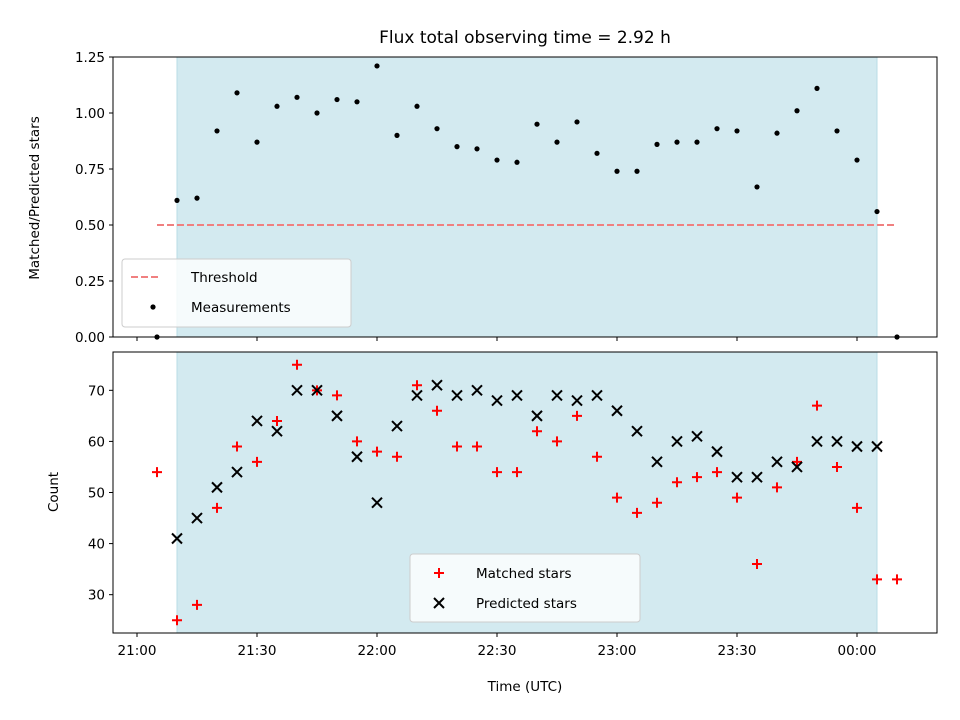 The height and width of the screenshot is (720, 960). I want to click on bottom-ytick-label: 60, so click(96, 442).